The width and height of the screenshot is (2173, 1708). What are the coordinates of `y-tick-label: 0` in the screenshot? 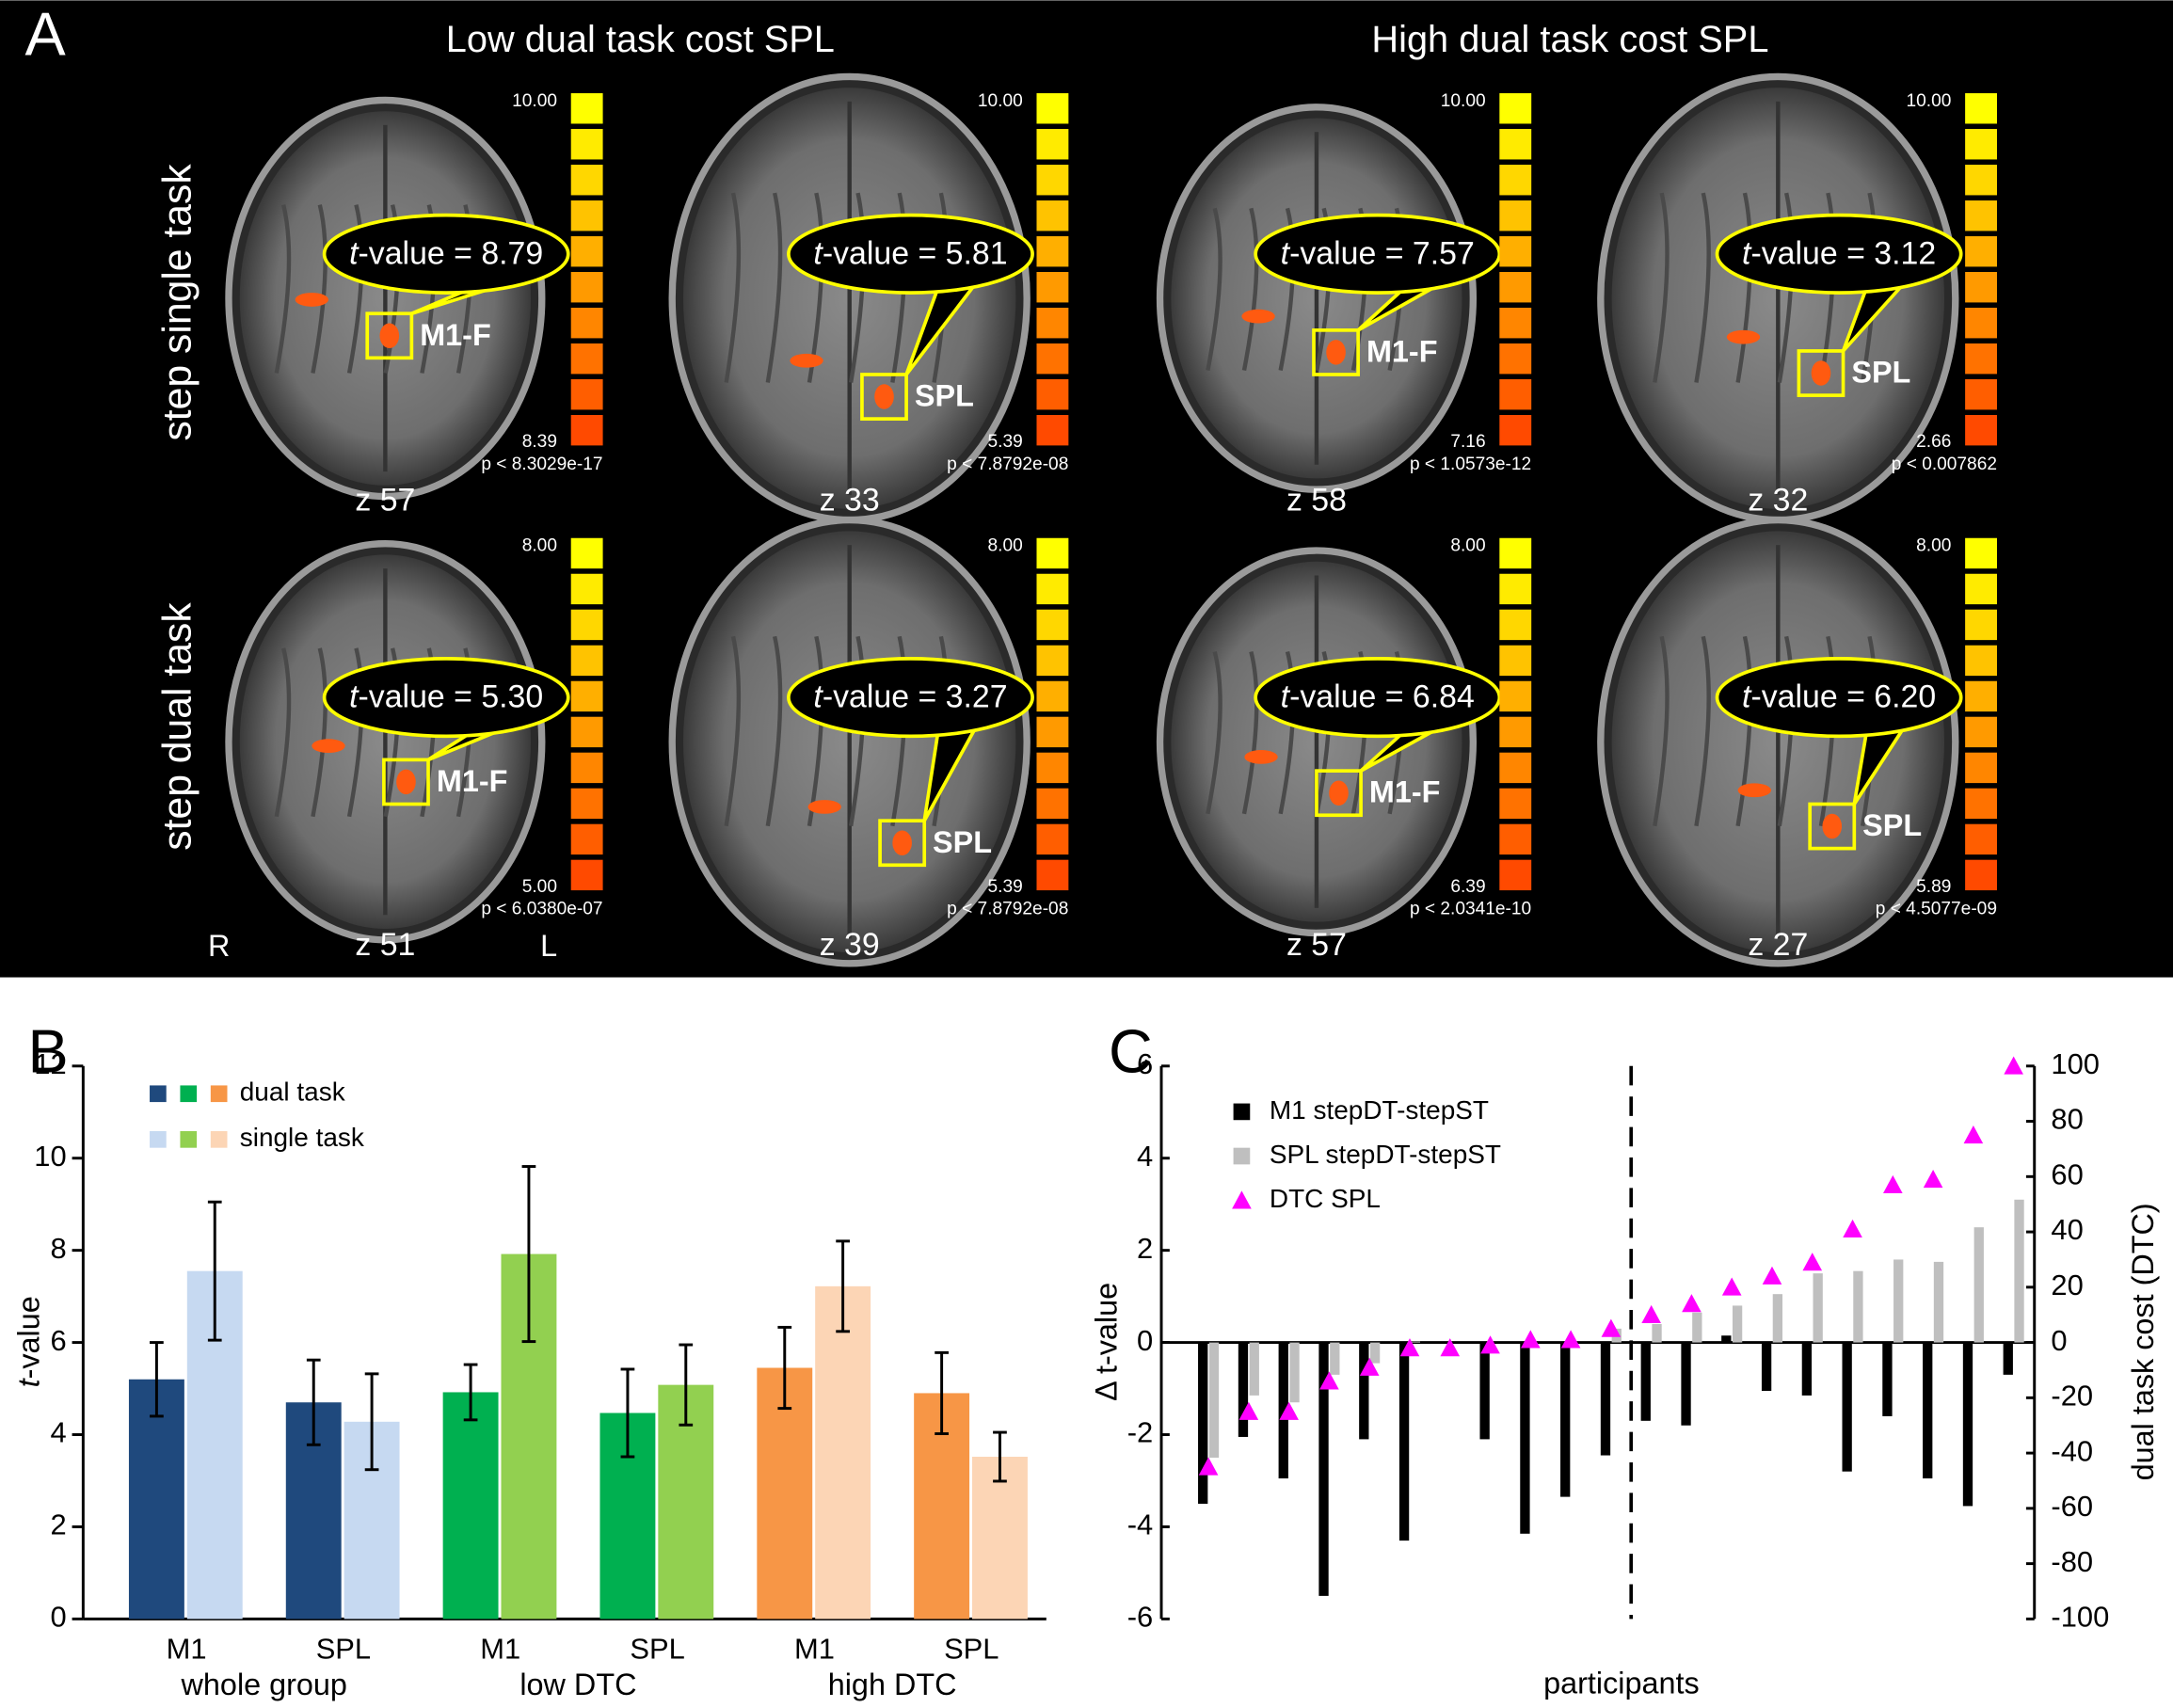 It's located at (58, 1617).